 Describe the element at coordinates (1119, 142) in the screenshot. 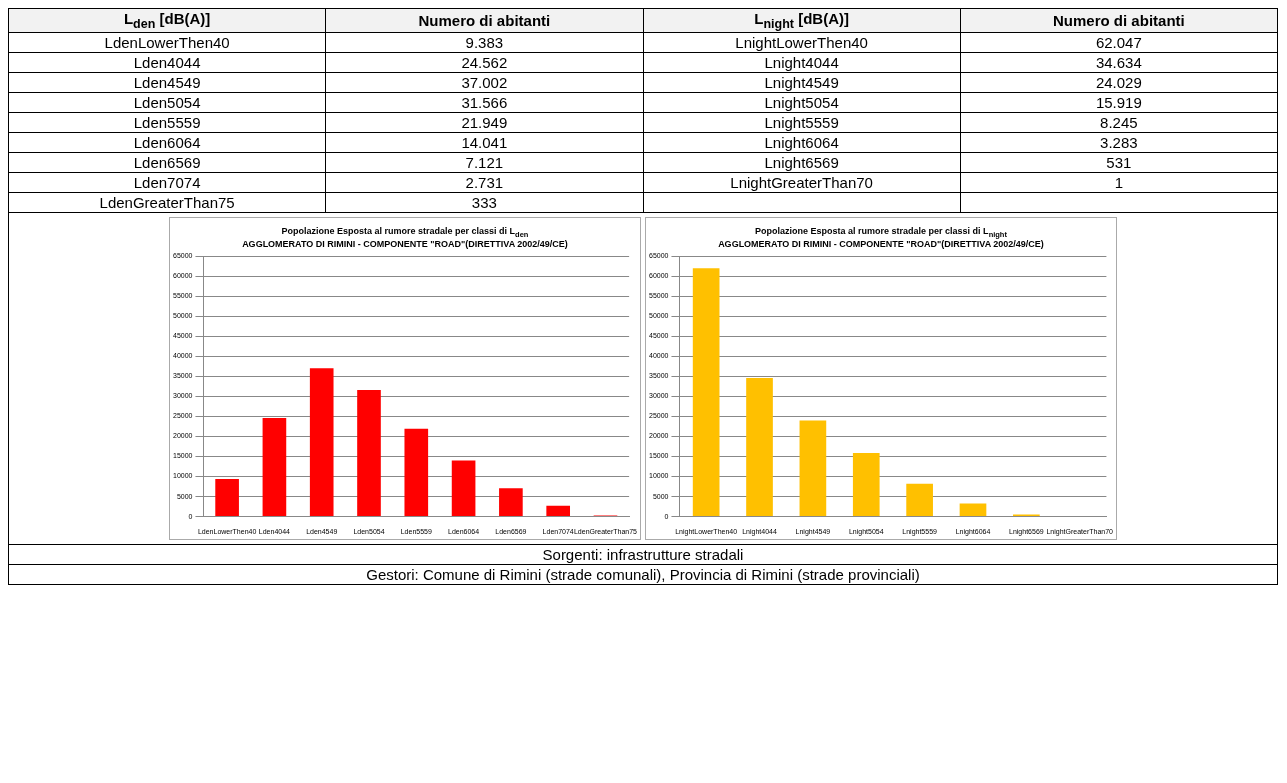

I see `text: 3.283` at that location.